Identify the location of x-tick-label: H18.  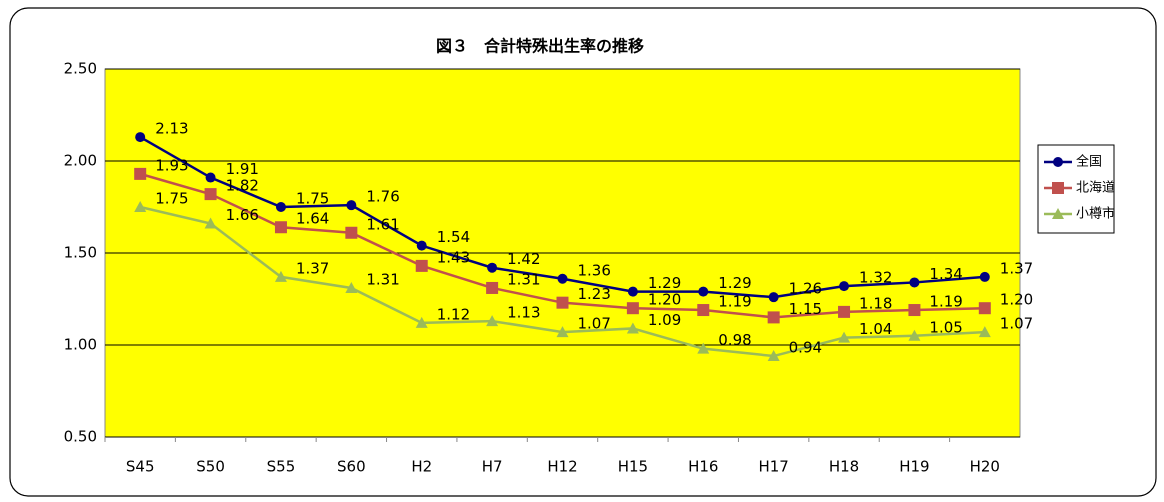
(844, 467).